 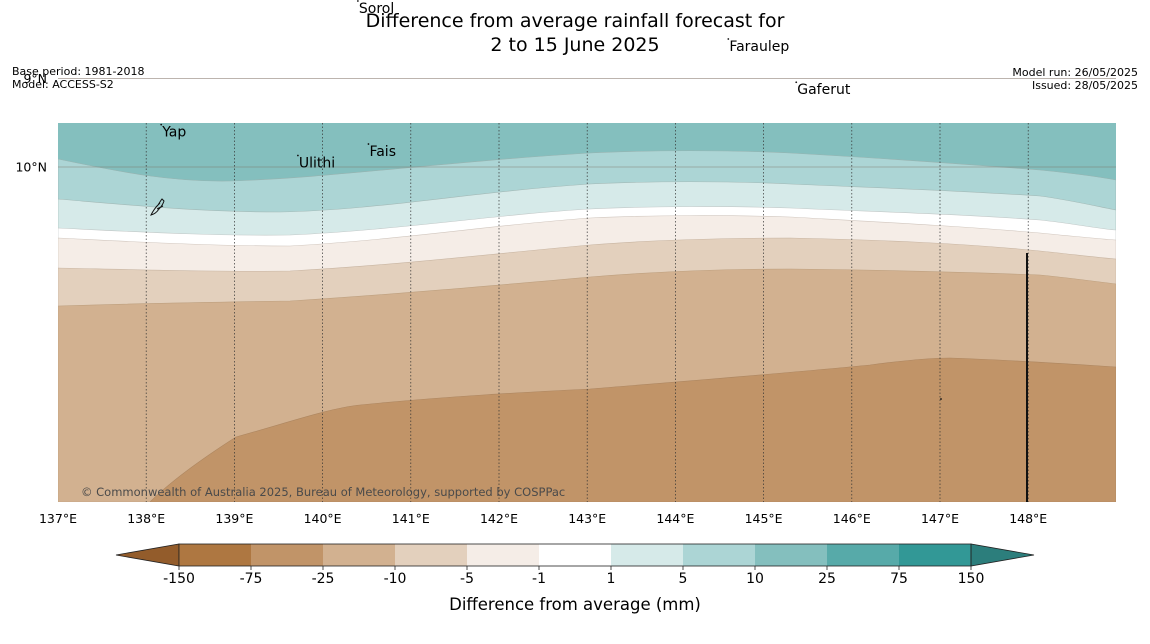 What do you see at coordinates (824, 90) in the screenshot?
I see `place-label-gaferut: Gaferut` at bounding box center [824, 90].